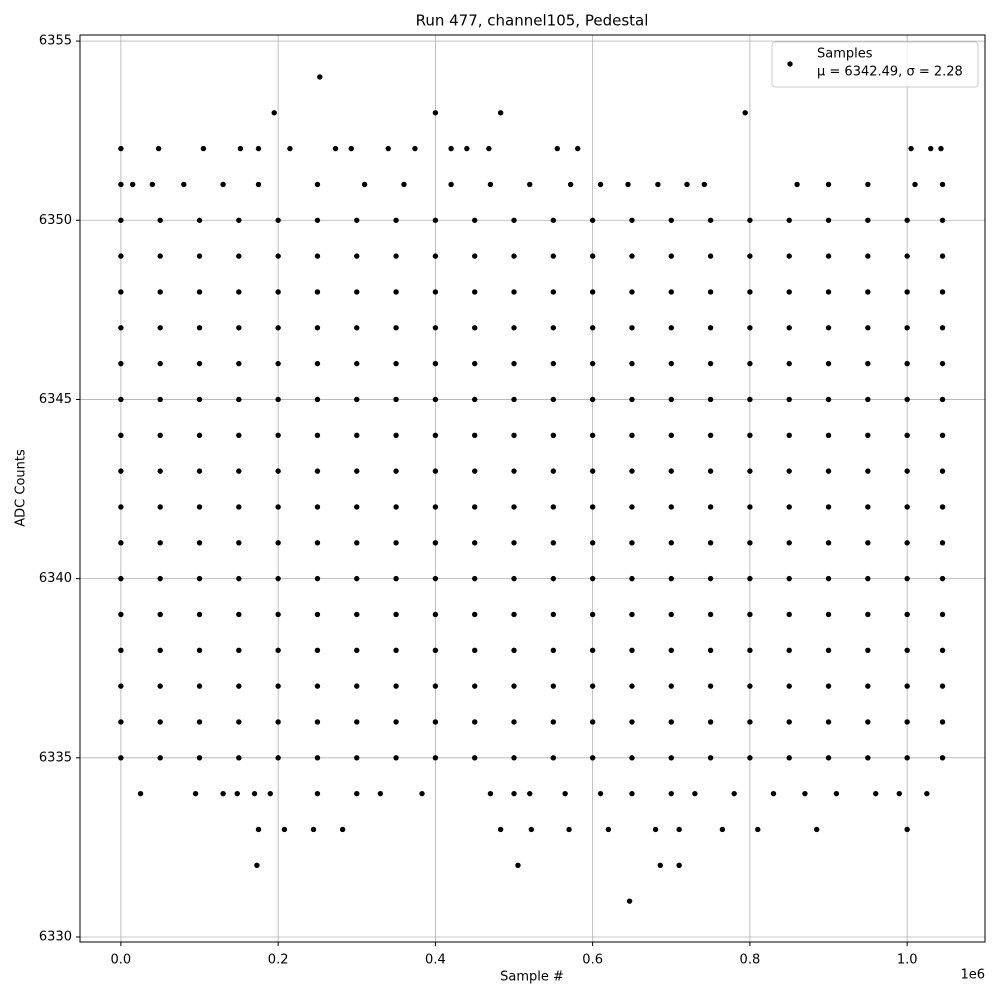 This screenshot has height=1004, width=1000. Describe the element at coordinates (532, 21) in the screenshot. I see `chart-title: Run 477, channel105, Pedestal` at that location.